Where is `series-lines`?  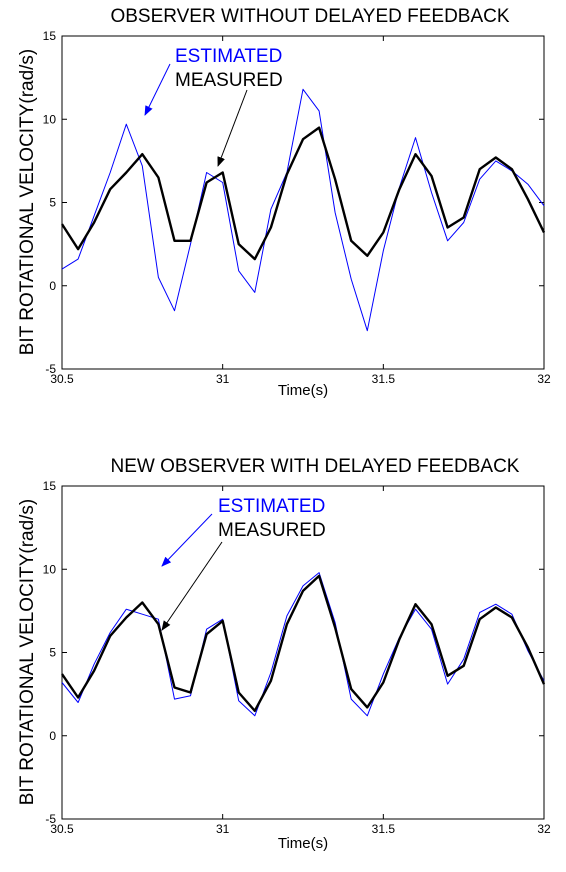
series-lines is located at coordinates (303, 644).